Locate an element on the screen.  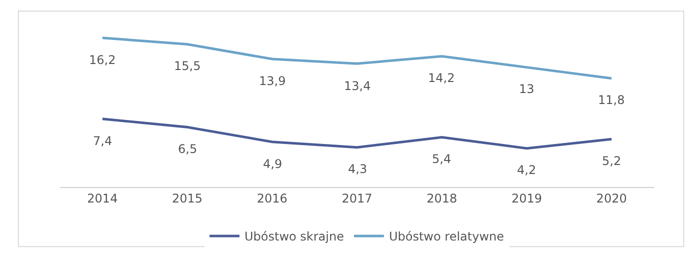
x-tick-label: 2018 is located at coordinates (442, 198).